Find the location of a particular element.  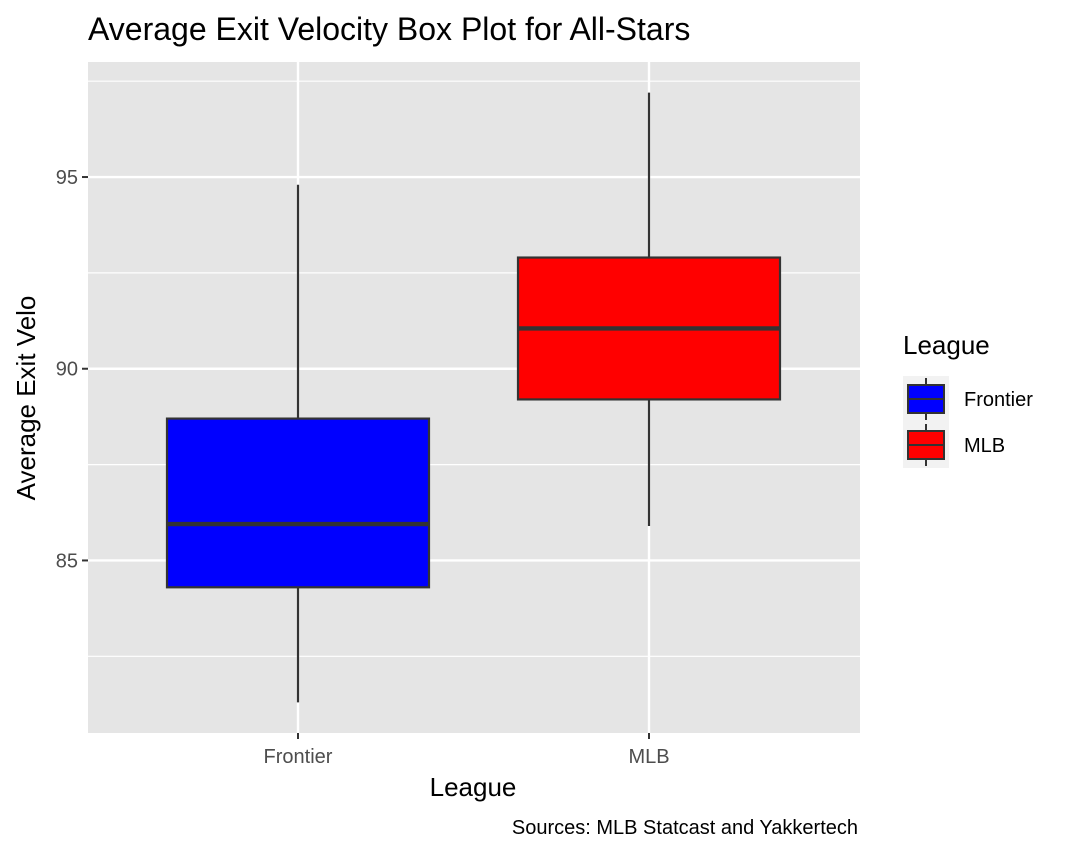

iqr-box-frontier is located at coordinates (298, 503).